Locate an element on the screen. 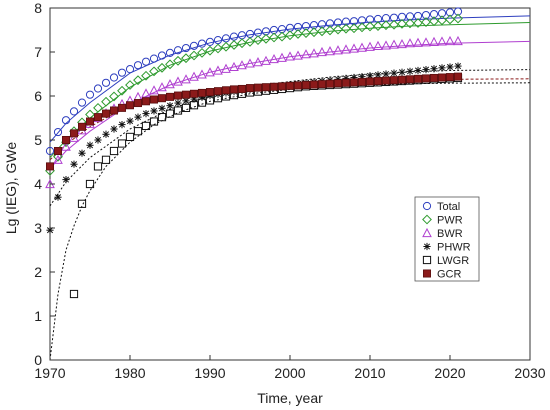 This screenshot has height=410, width=550. x-tick-label: 1990 is located at coordinates (209, 373).